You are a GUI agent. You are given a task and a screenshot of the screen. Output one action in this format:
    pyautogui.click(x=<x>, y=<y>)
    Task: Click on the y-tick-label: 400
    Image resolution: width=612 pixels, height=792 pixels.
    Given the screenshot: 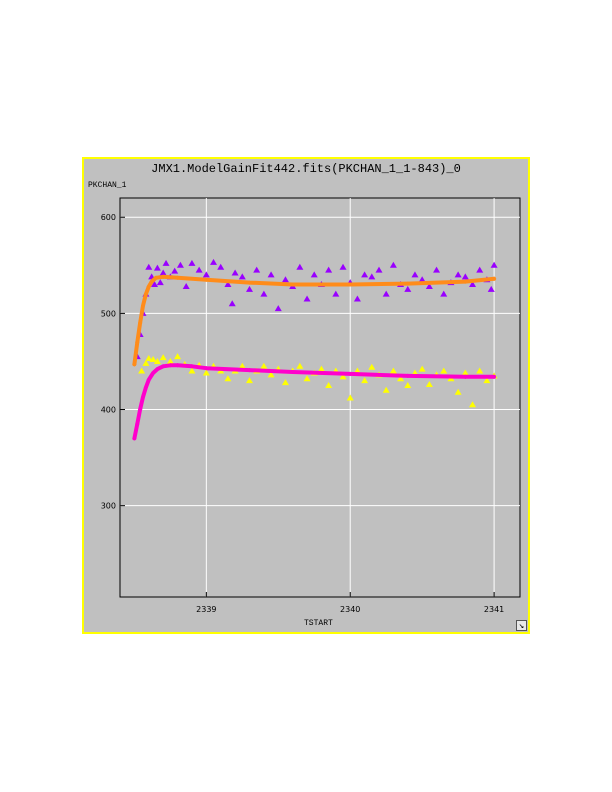 What is the action you would take?
    pyautogui.click(x=108, y=410)
    